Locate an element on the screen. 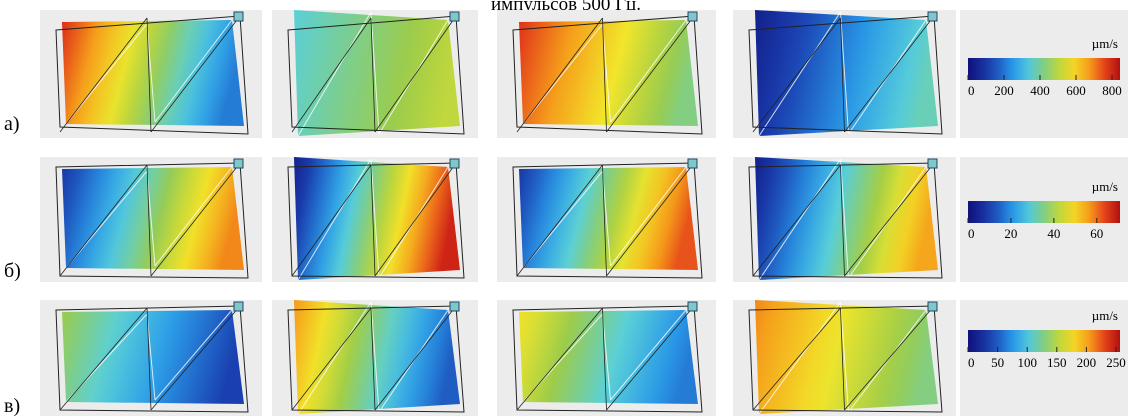  colorbar-tick-label: 40 is located at coordinates (1053, 233).